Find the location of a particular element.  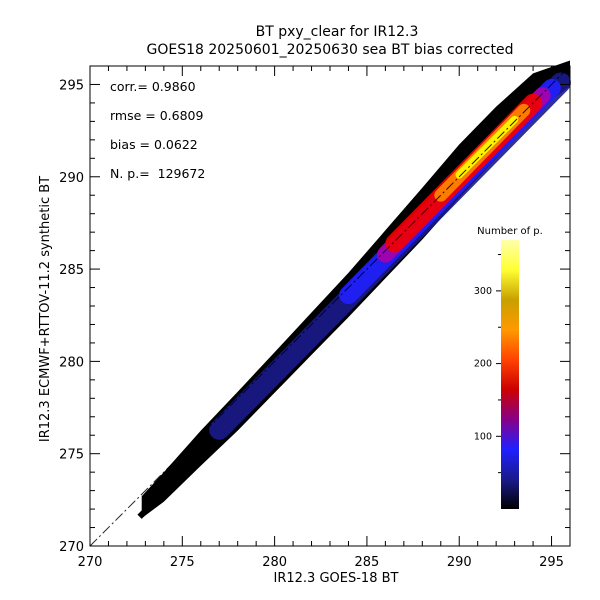

colorbar-tick-label: 300 is located at coordinates (483, 291).